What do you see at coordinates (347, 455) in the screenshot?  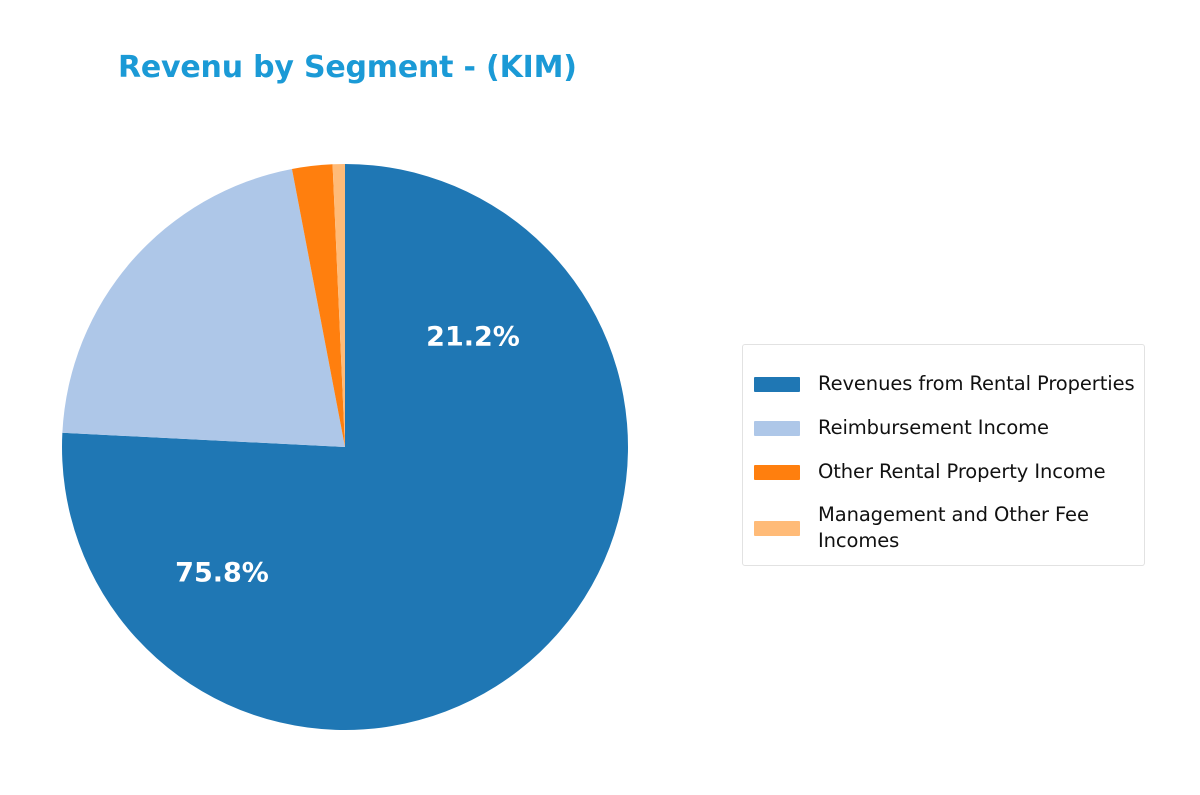 I see `pie-labels-group: 75.8% 21.2%` at bounding box center [347, 455].